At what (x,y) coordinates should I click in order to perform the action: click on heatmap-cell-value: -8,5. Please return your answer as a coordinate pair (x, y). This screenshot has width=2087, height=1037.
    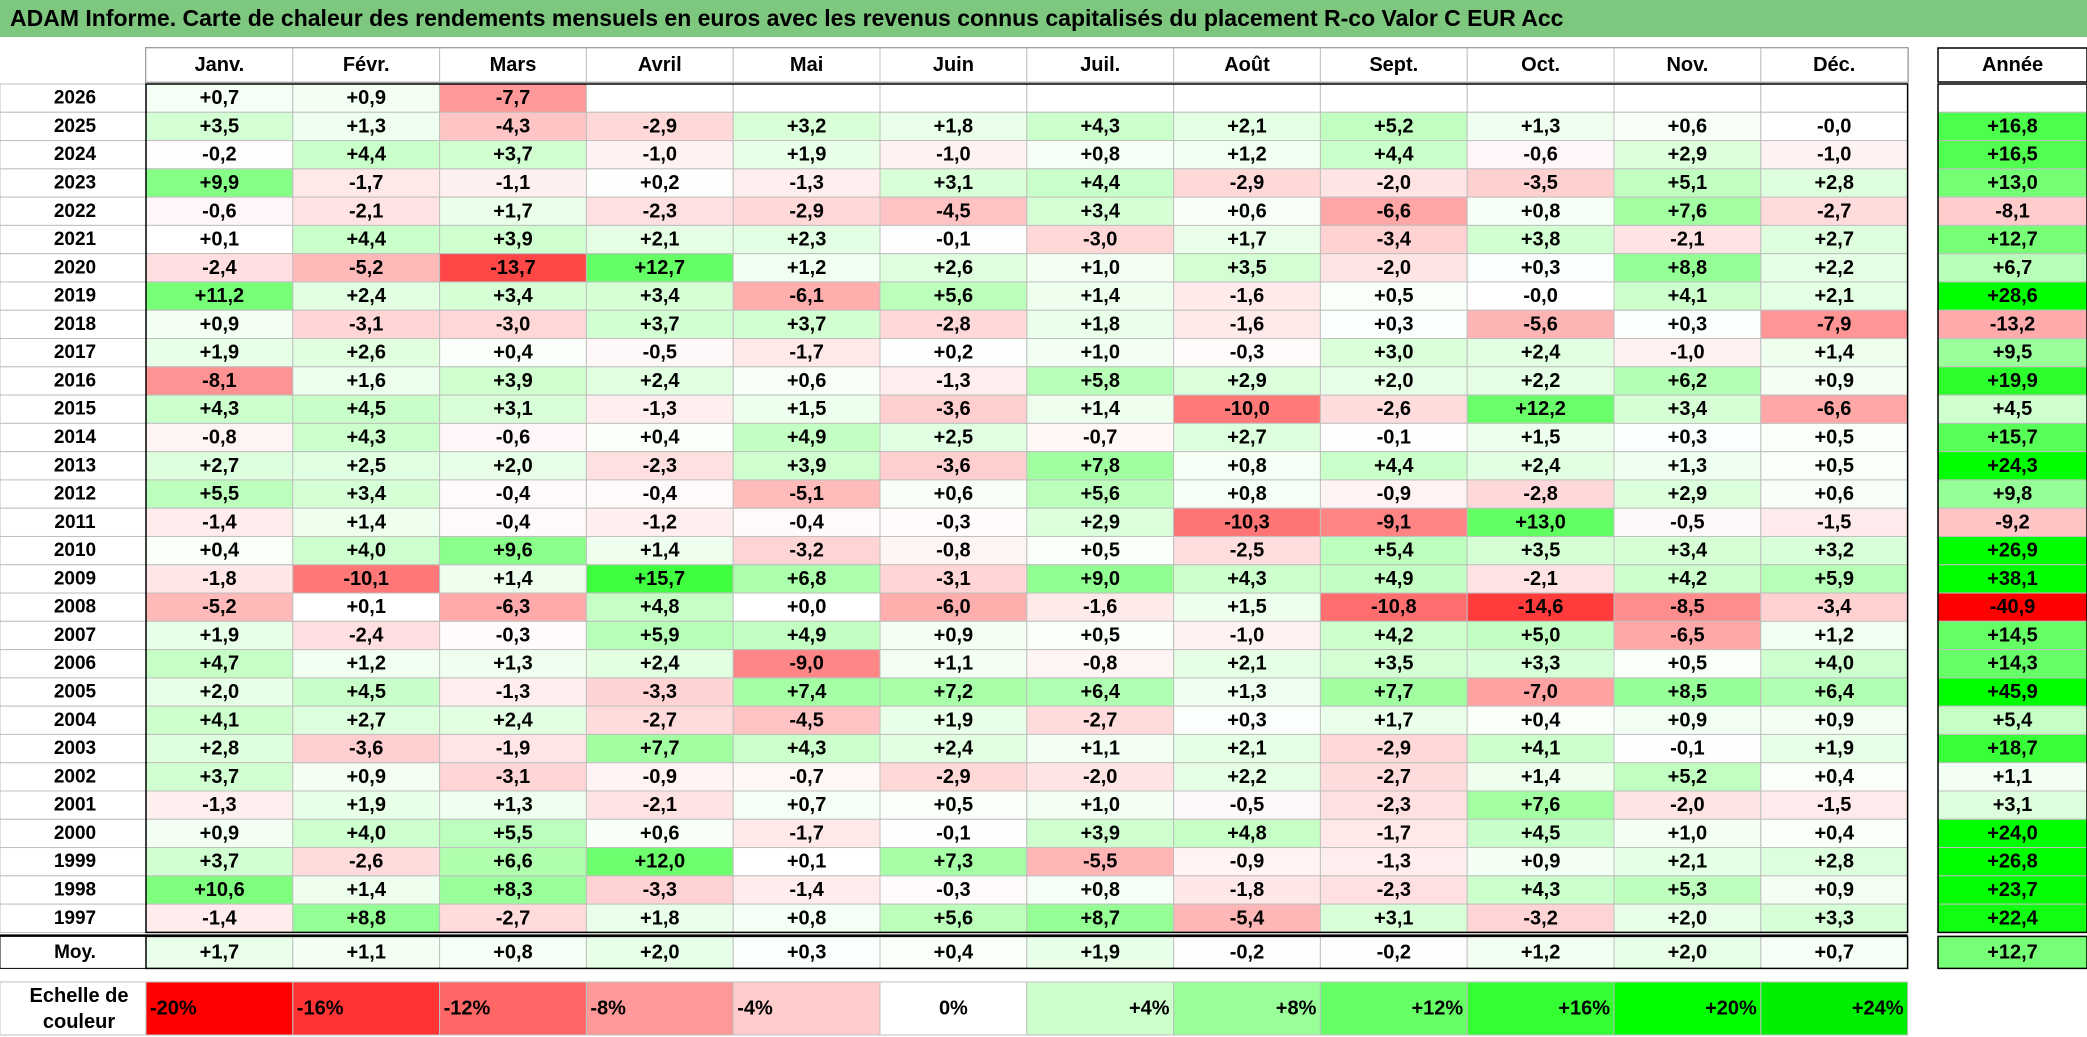
    Looking at the image, I should click on (1687, 607).